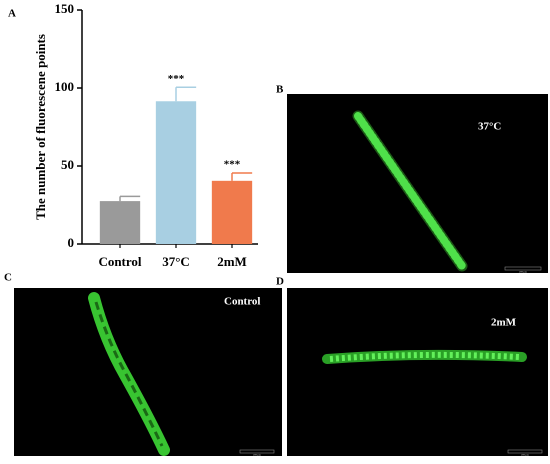 The width and height of the screenshot is (550, 464). What do you see at coordinates (232, 261) in the screenshot?
I see `x-tick-label: 2mM` at bounding box center [232, 261].